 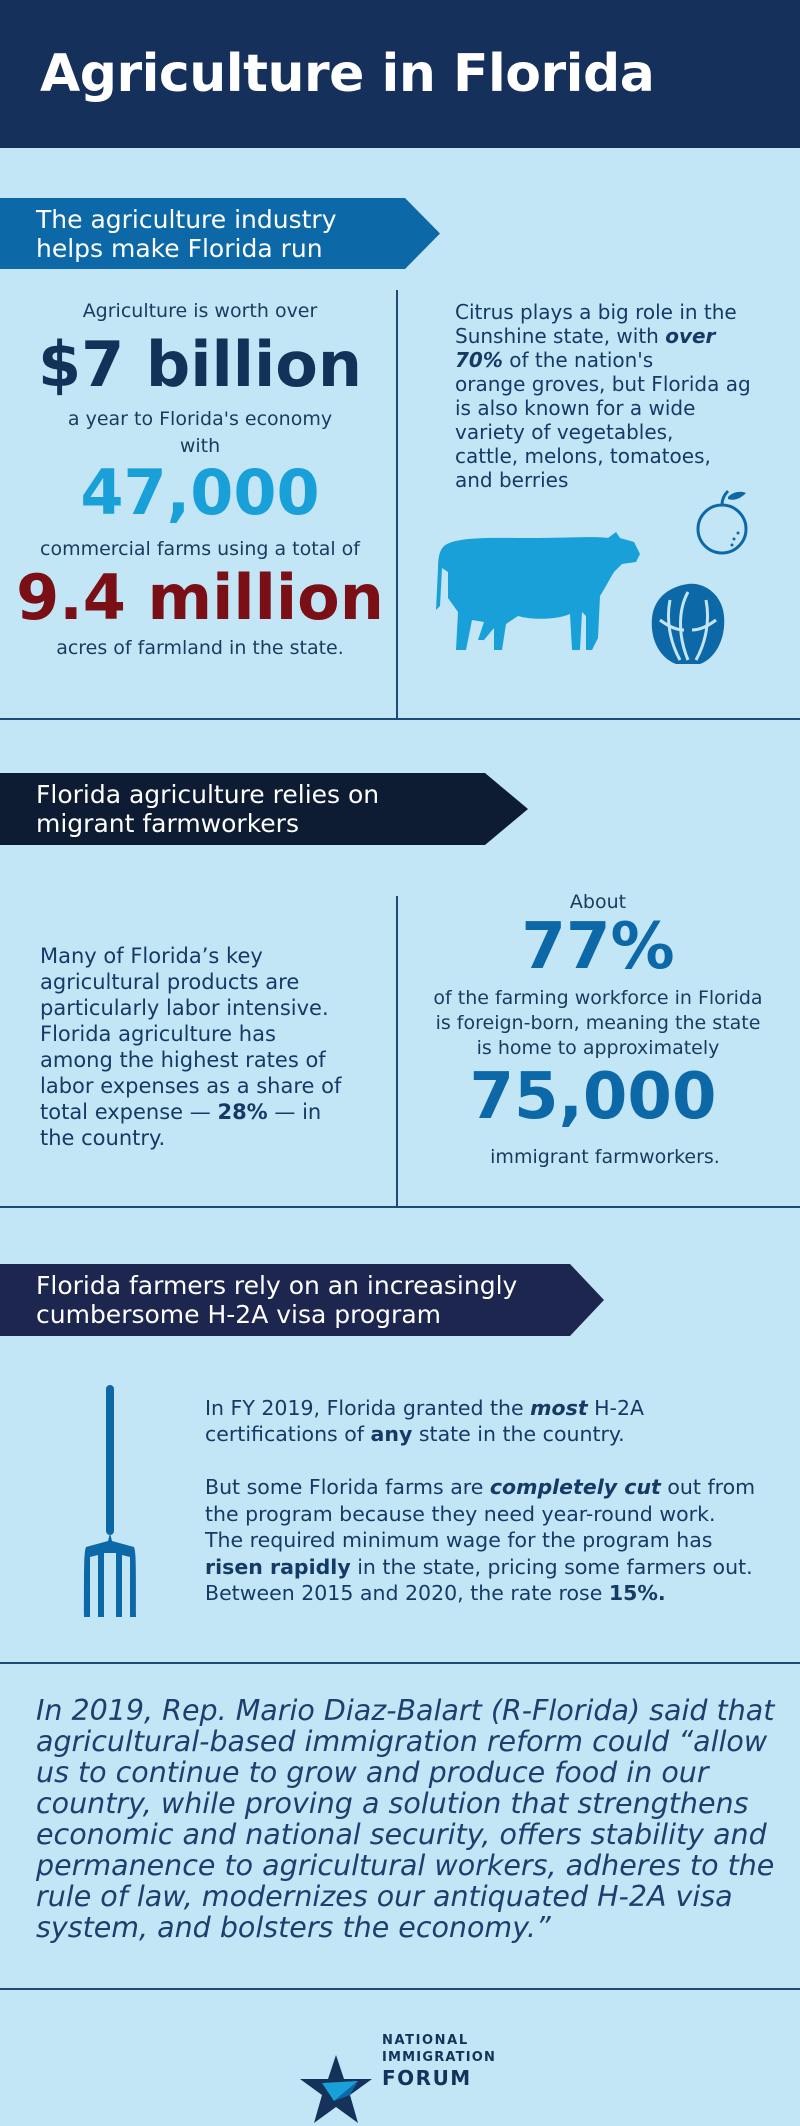 What do you see at coordinates (397, 1051) in the screenshot?
I see `section2-divider` at bounding box center [397, 1051].